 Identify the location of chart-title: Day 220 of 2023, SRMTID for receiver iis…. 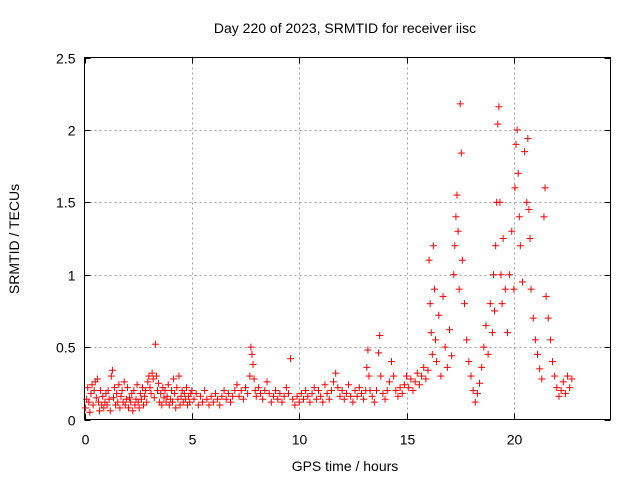
(345, 28).